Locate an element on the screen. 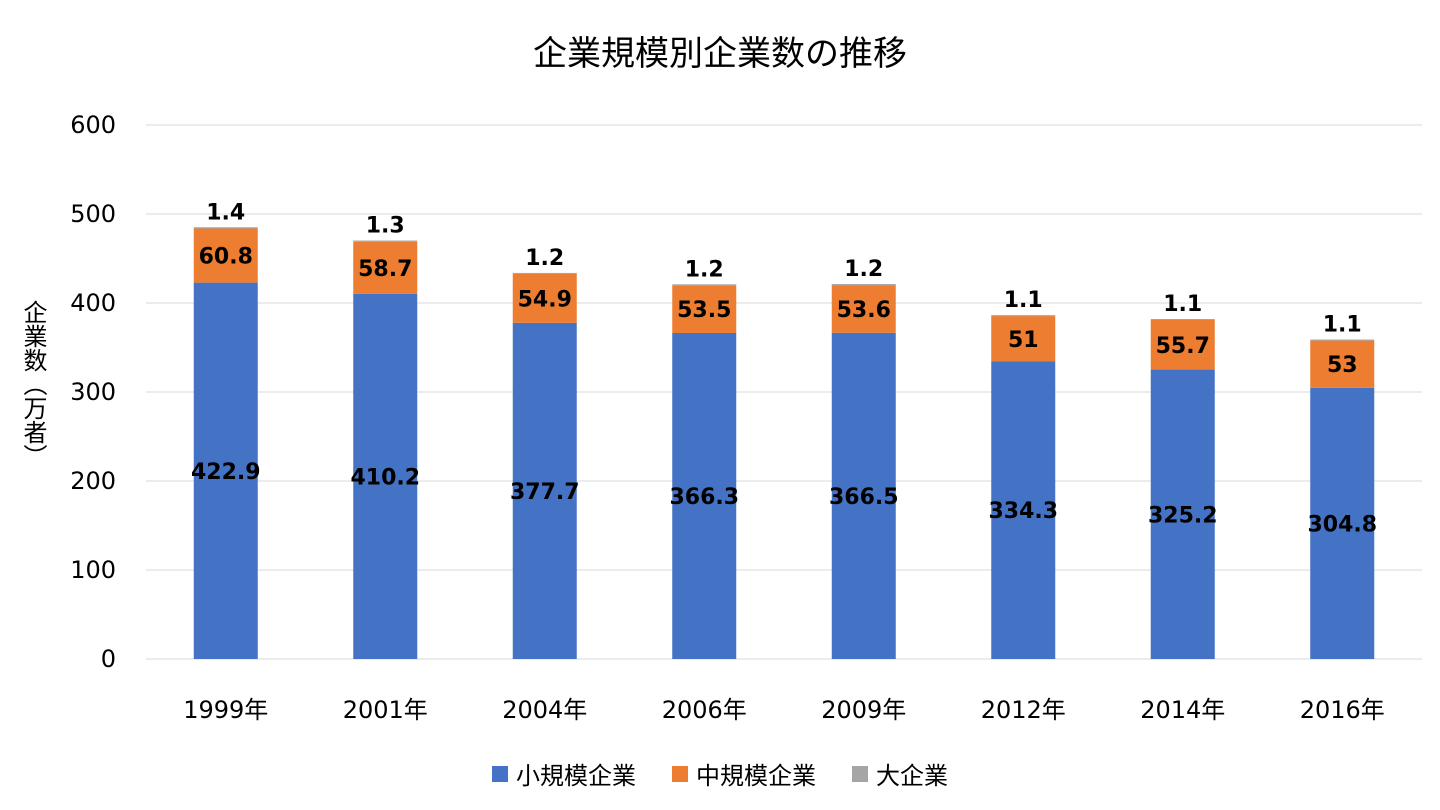 The width and height of the screenshot is (1440, 810). legend-label: 小規模企業 is located at coordinates (576, 776).